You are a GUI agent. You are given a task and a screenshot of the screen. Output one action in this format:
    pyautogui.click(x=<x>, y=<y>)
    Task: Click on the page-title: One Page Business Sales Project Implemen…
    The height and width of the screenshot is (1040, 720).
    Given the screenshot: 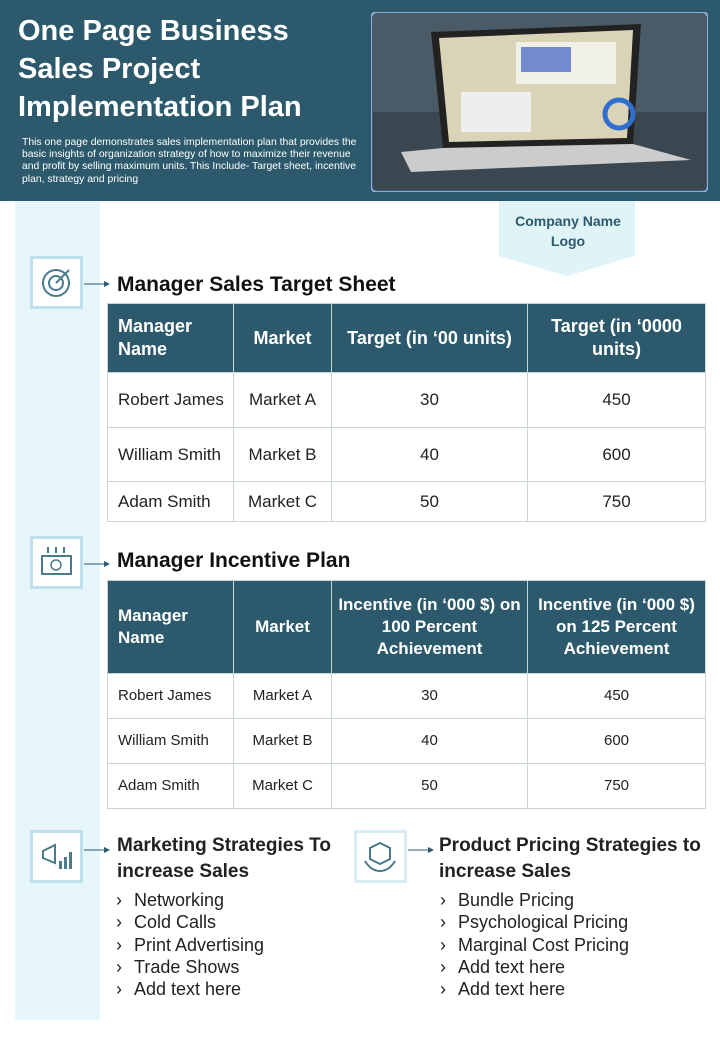 What is the action you would take?
    pyautogui.click(x=160, y=69)
    